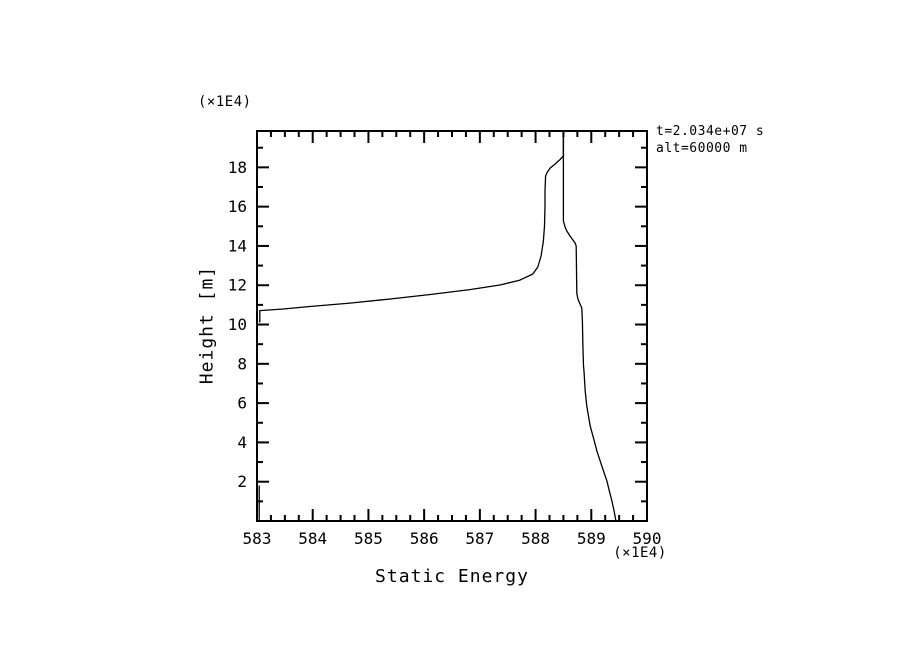  What do you see at coordinates (237, 206) in the screenshot?
I see `y-tick-label: 16` at bounding box center [237, 206].